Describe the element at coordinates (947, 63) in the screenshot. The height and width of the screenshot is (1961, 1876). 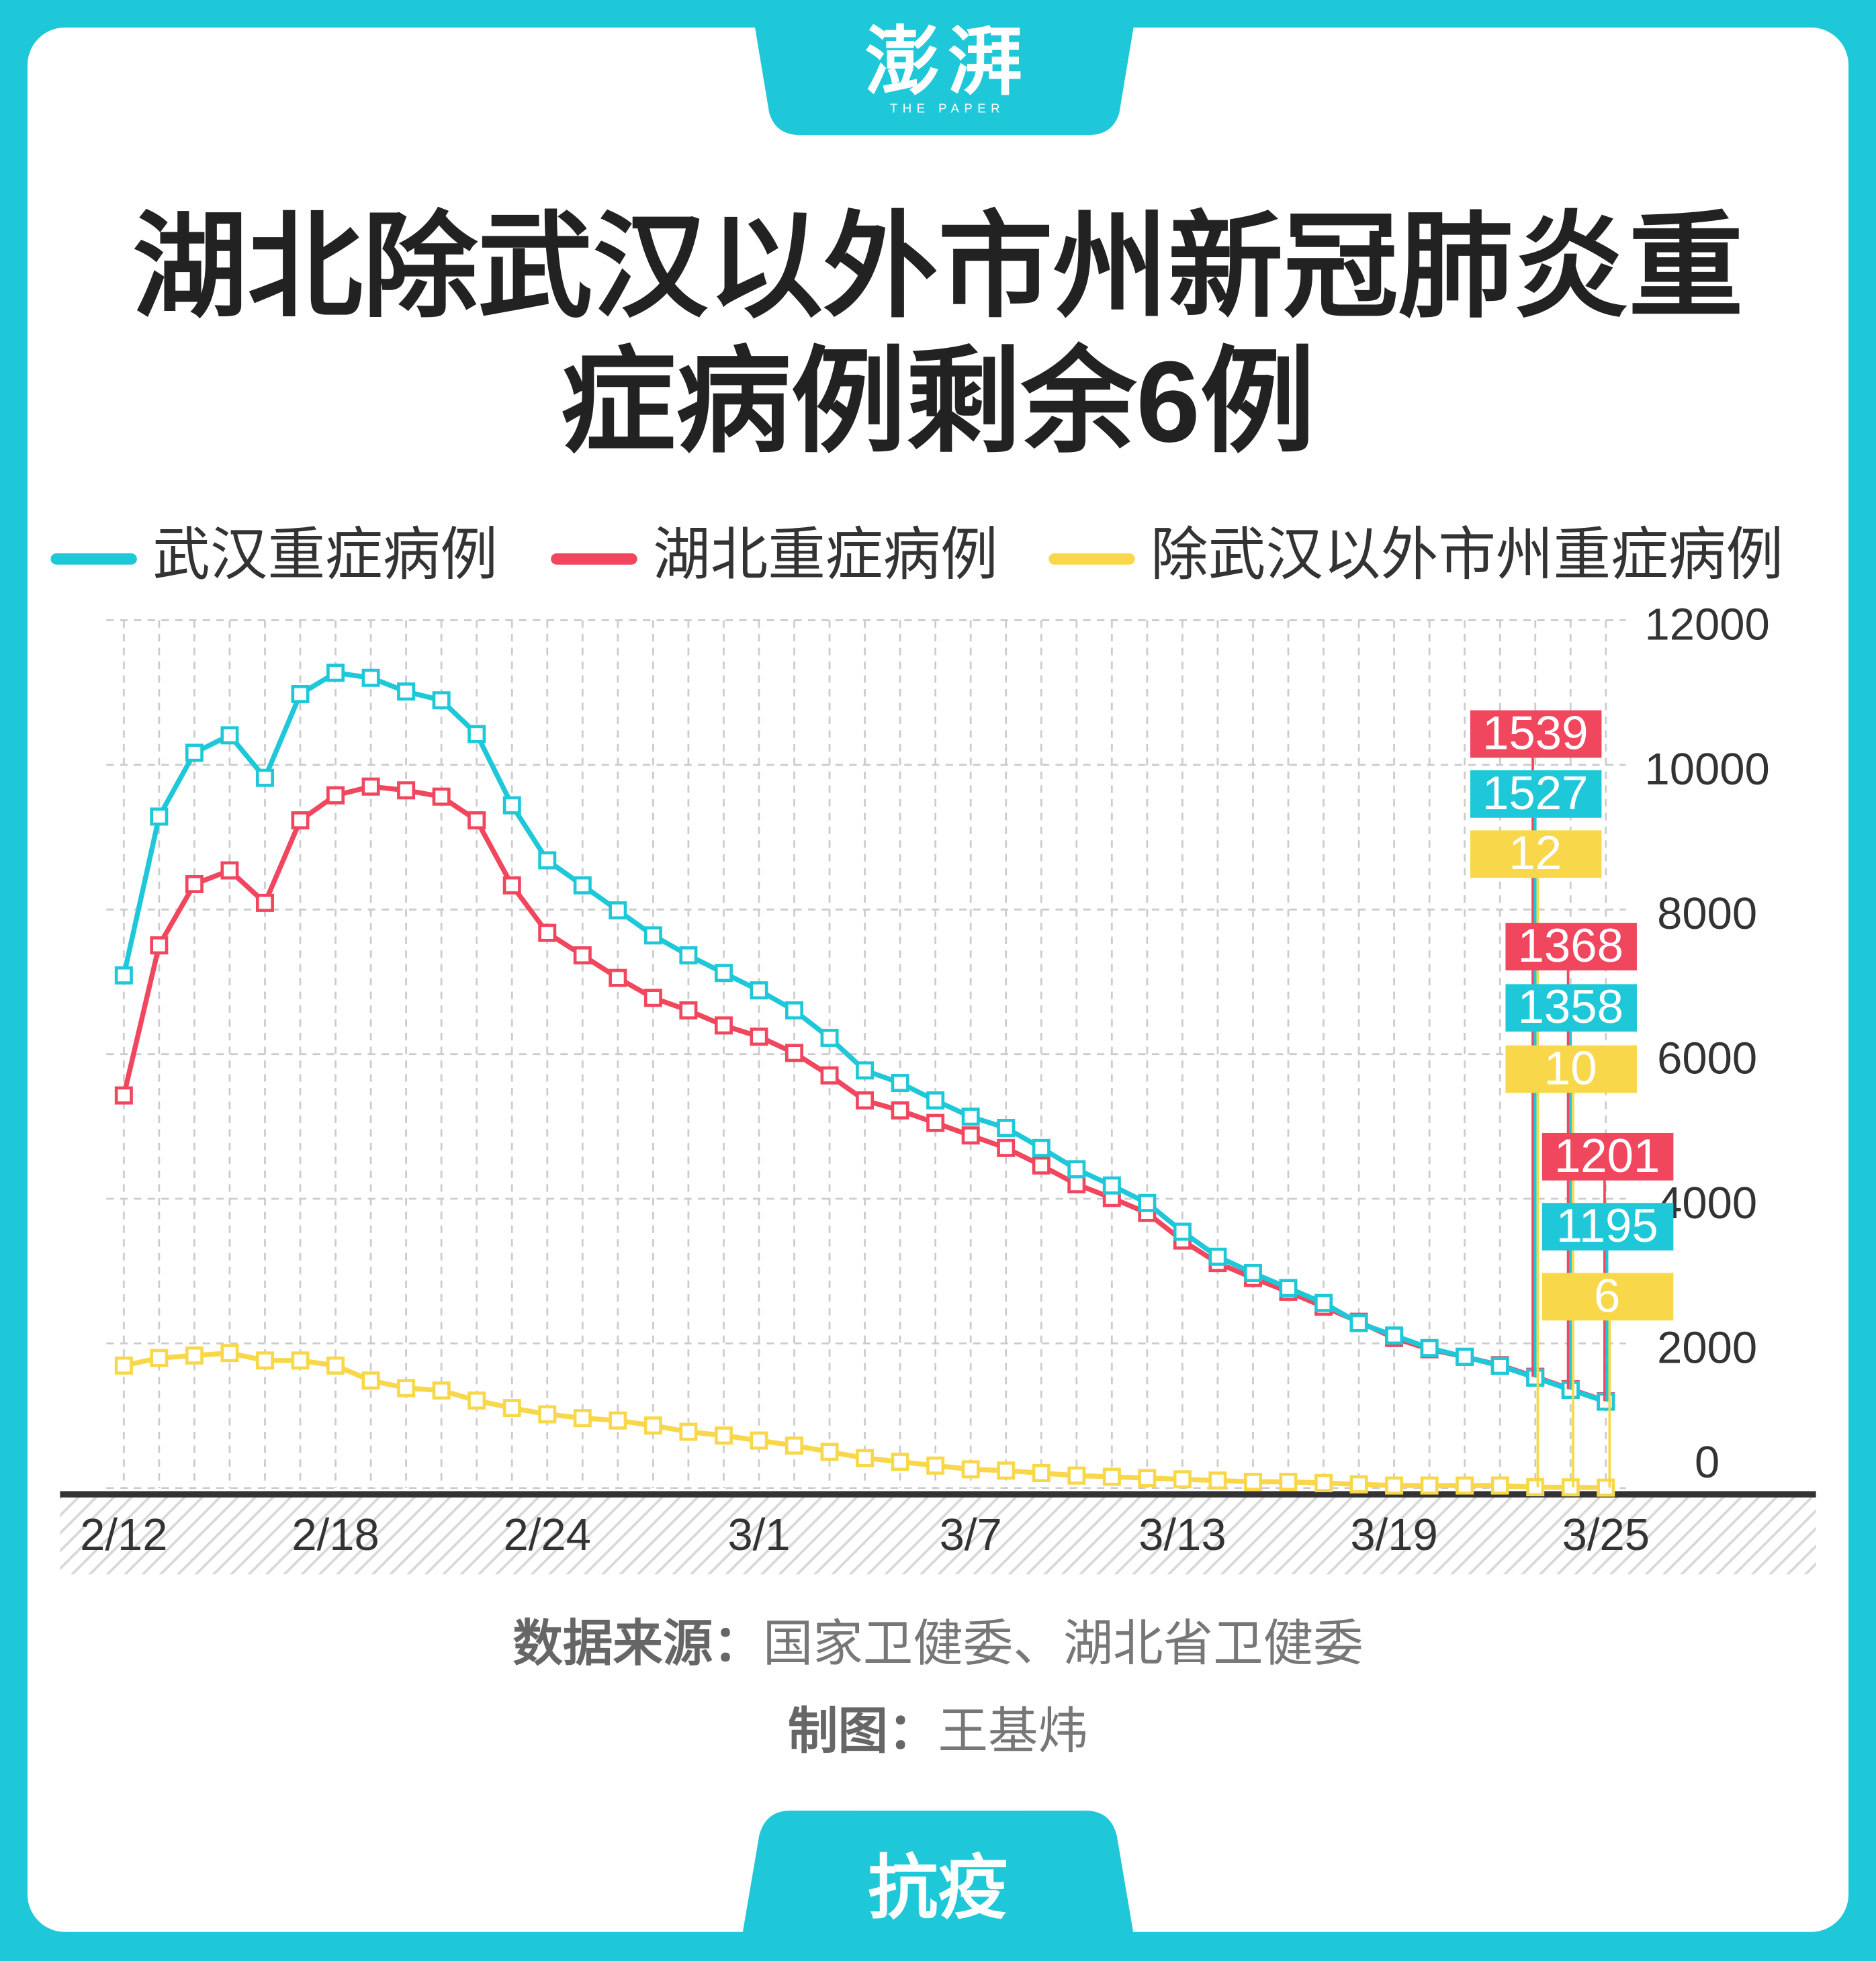
I see `logo-name: 澎湃` at that location.